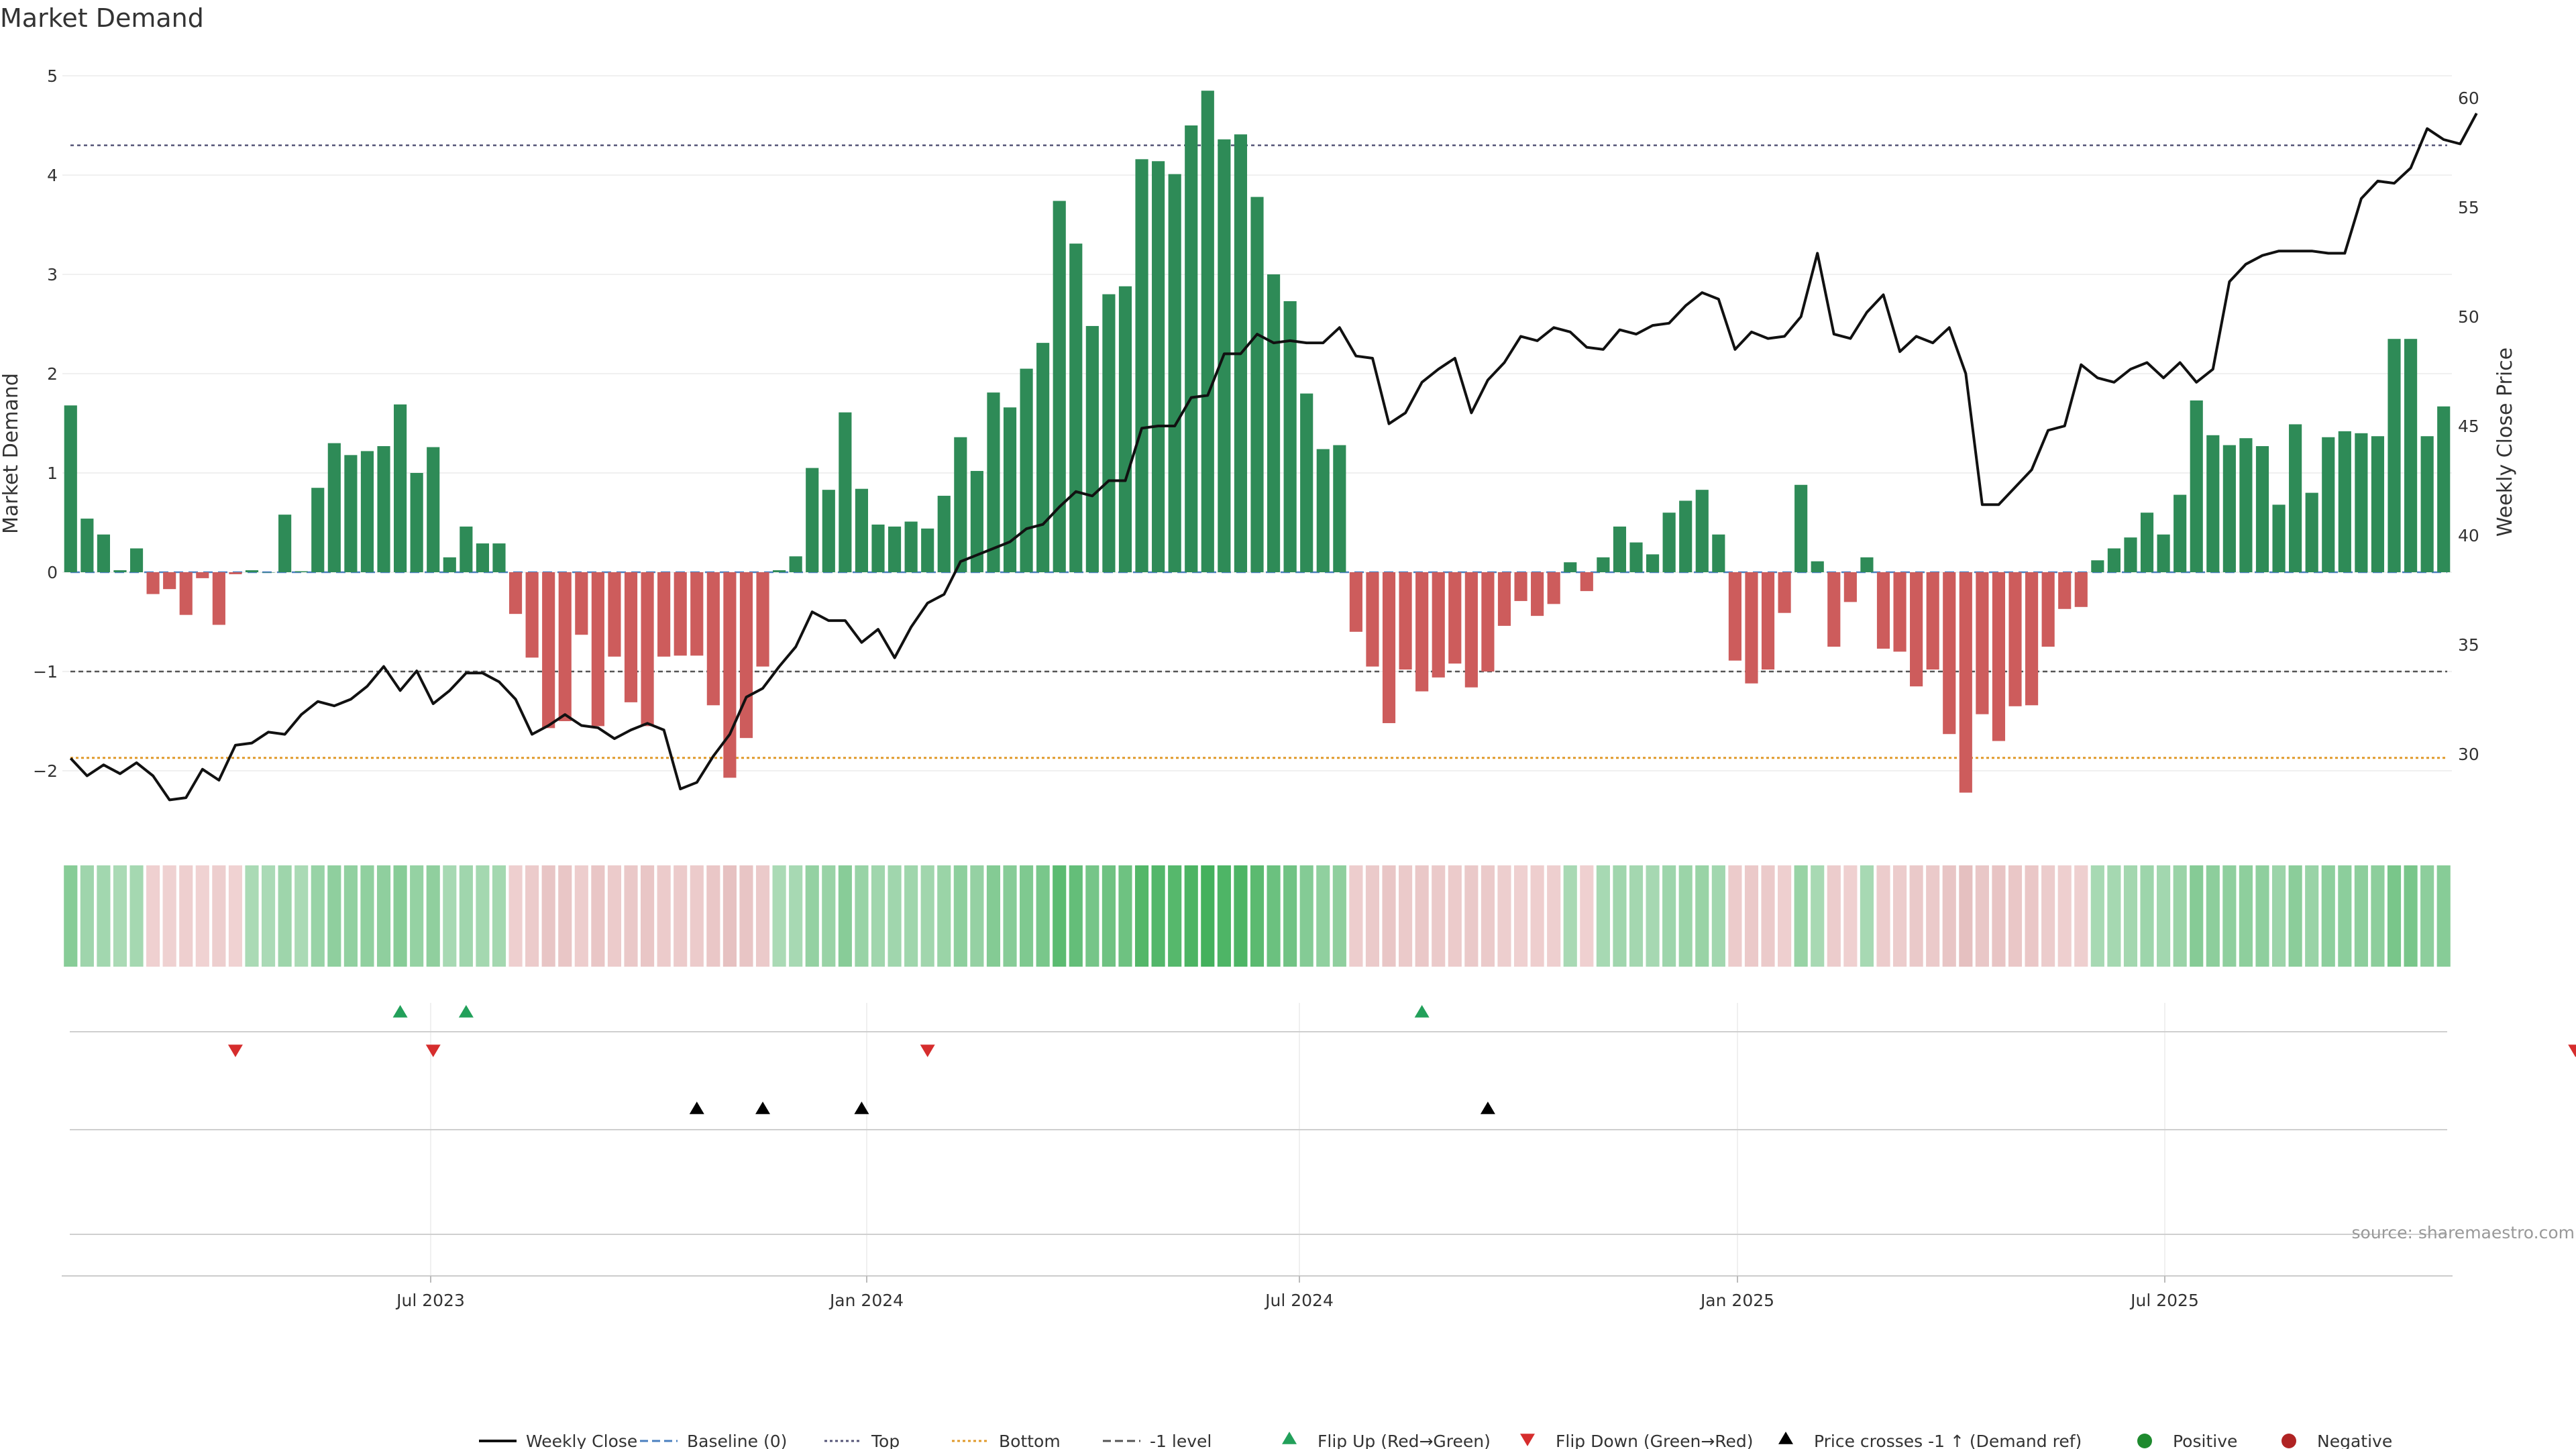  I want to click on date-tick-label: Jan 2024, so click(866, 1300).